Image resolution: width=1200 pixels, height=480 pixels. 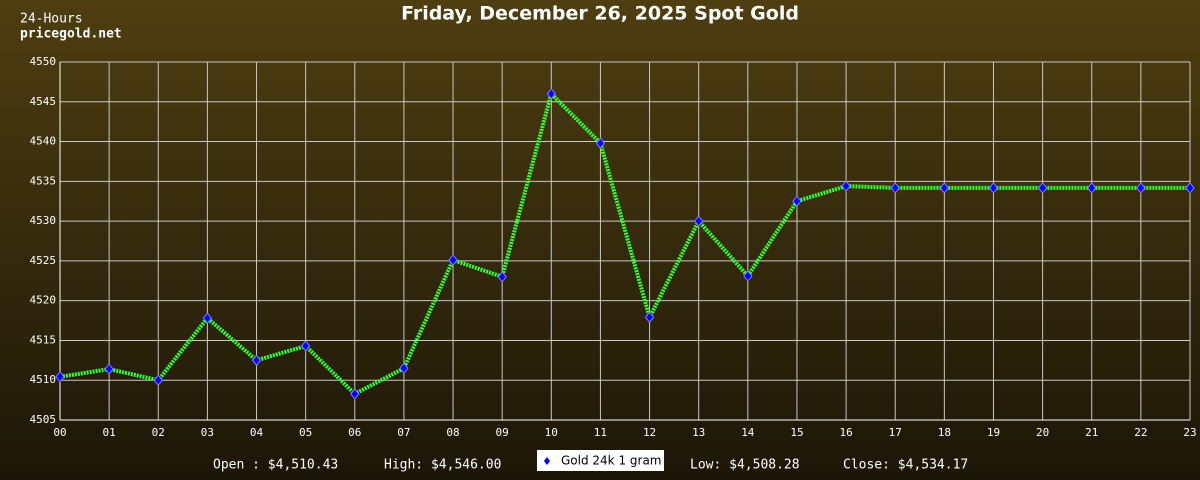 I want to click on y-tick-label: 4525, so click(x=43, y=260).